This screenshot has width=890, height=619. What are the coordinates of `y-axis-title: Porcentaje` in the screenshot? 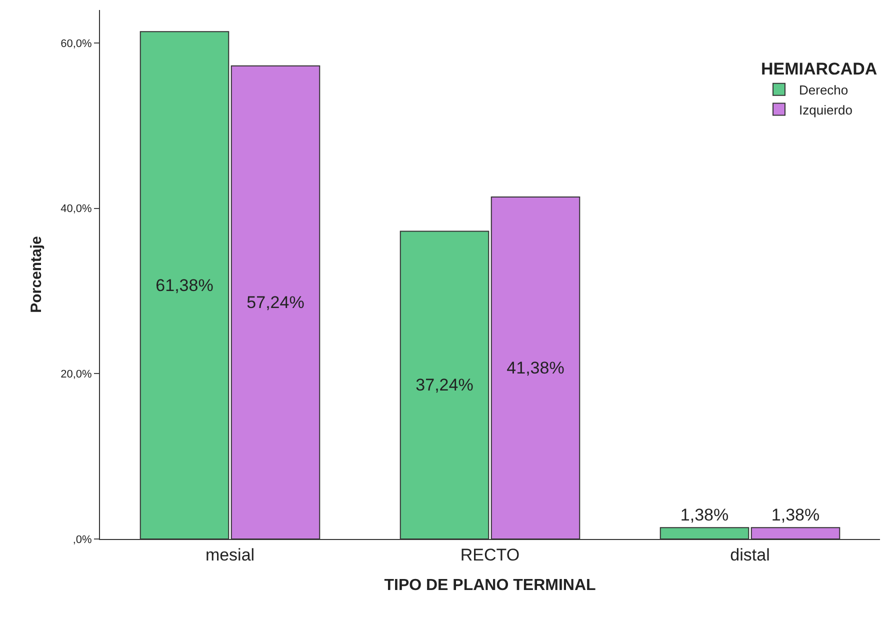 It's located at (36, 274).